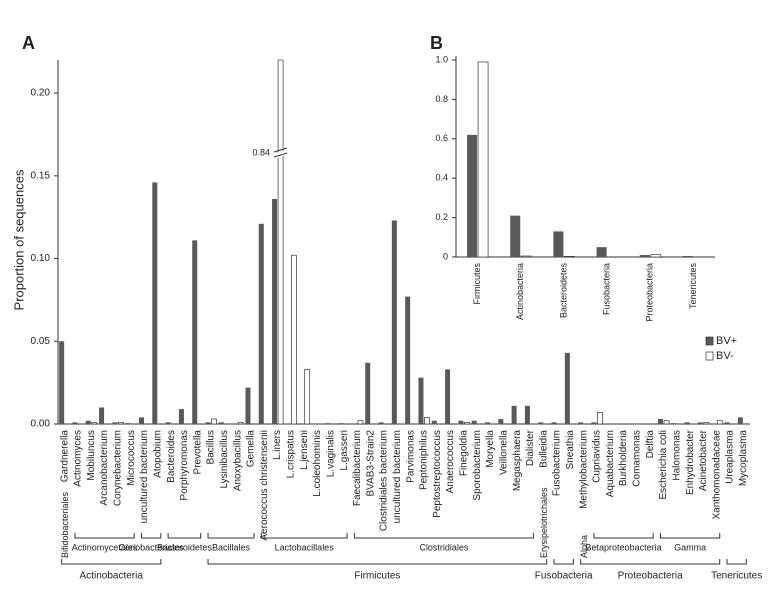 The image size is (774, 592). I want to click on x-tick-label: Gemella, so click(251, 449).